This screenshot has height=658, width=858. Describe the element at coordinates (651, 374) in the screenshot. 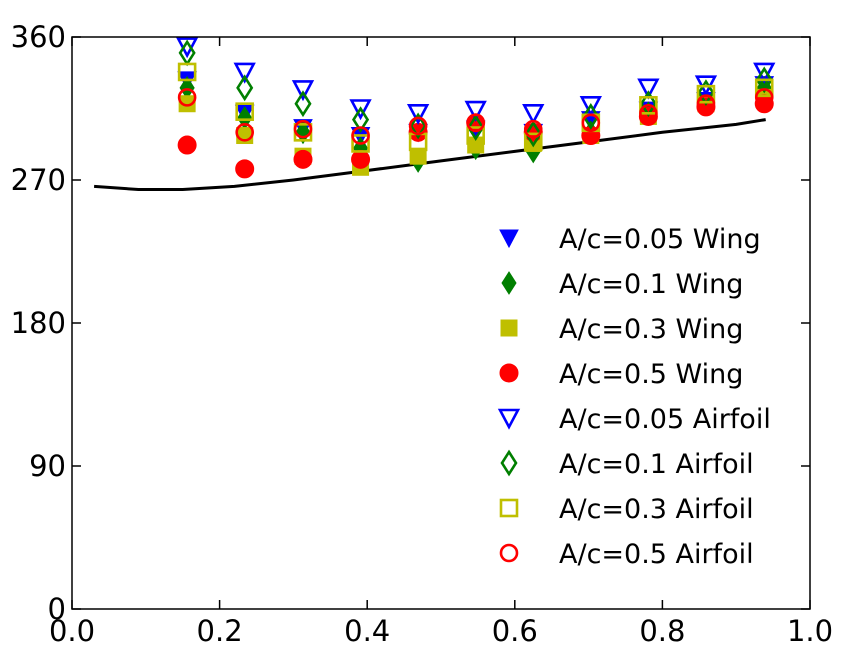

I see `legend-label: A/c=0.5 Wing` at that location.